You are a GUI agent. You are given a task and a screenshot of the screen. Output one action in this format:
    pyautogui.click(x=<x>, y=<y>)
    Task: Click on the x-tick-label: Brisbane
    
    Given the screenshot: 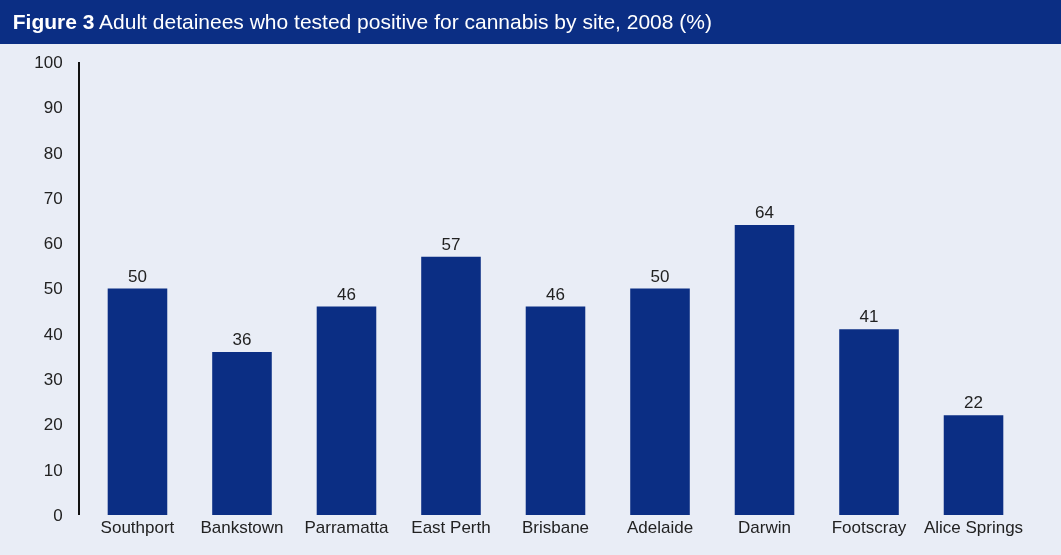 What is the action you would take?
    pyautogui.click(x=555, y=527)
    